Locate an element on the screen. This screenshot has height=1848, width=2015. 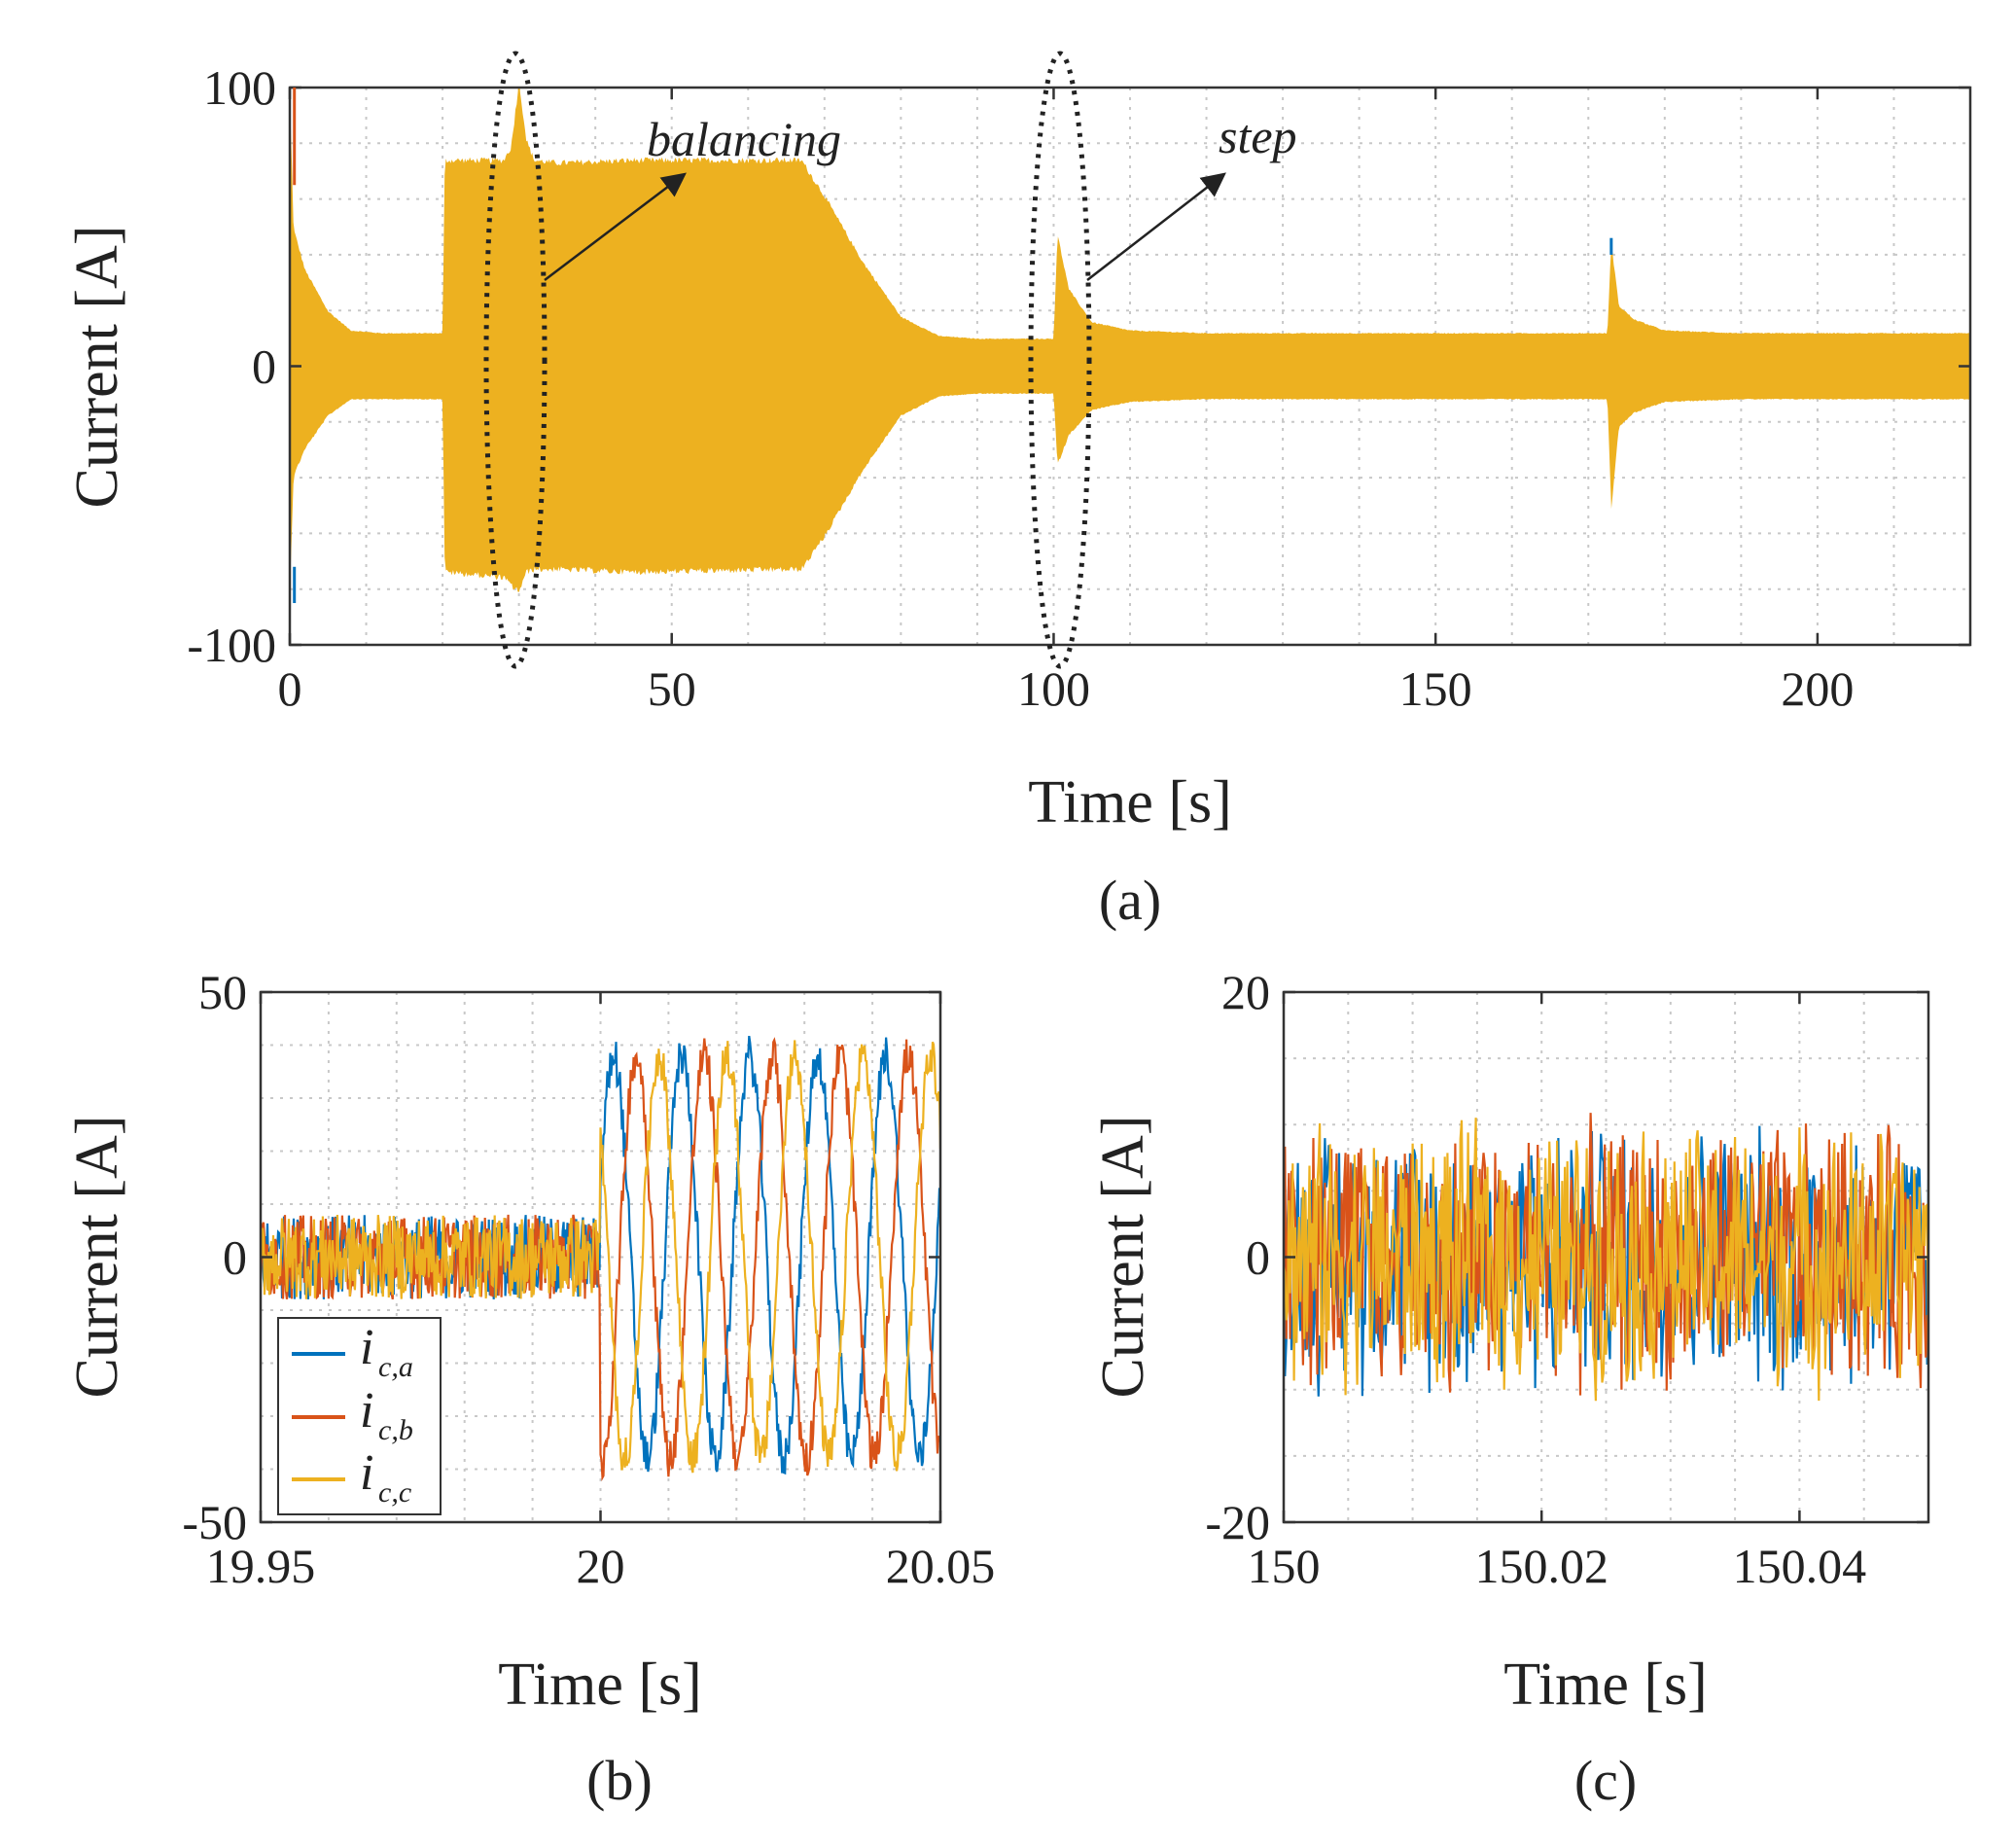
legend-label-c-main: i is located at coordinates (366, 1473).